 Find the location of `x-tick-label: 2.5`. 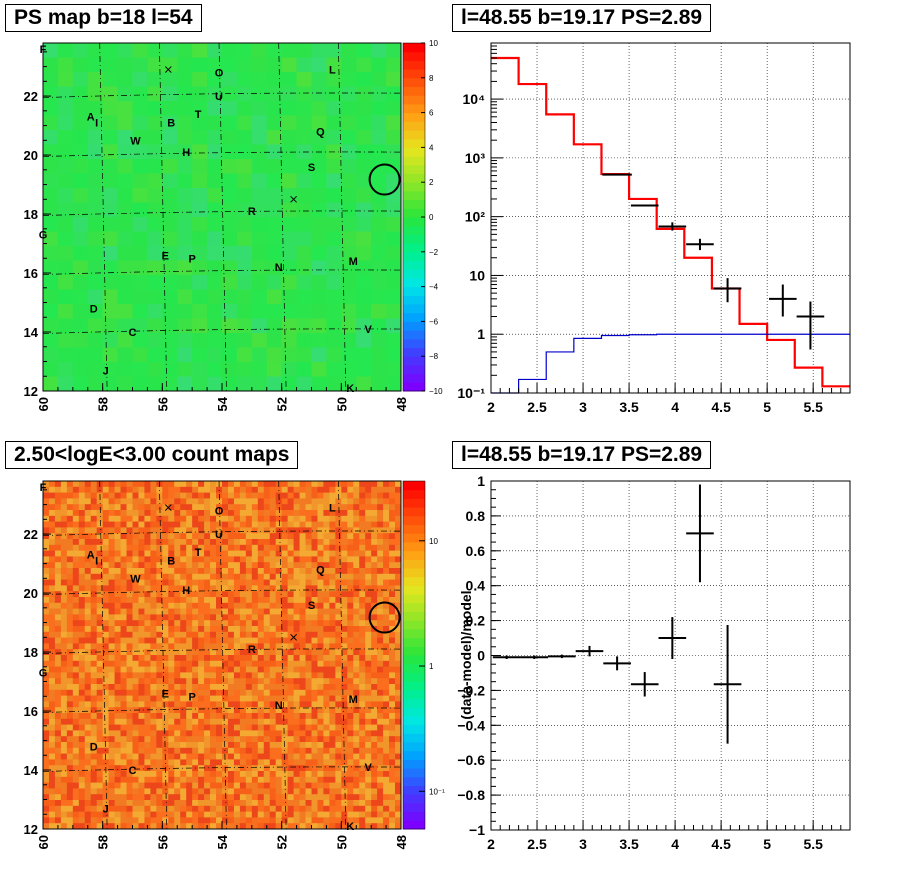

x-tick-label: 2.5 is located at coordinates (537, 407).